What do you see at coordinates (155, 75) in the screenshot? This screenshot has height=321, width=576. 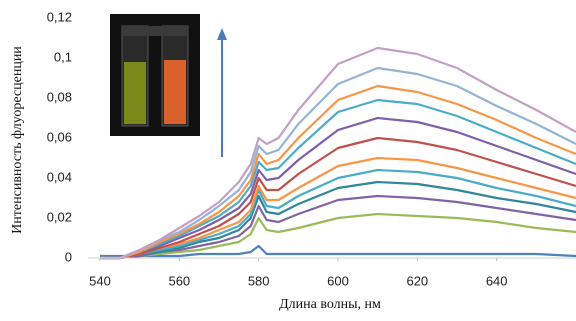 I see `photo-inset` at bounding box center [155, 75].